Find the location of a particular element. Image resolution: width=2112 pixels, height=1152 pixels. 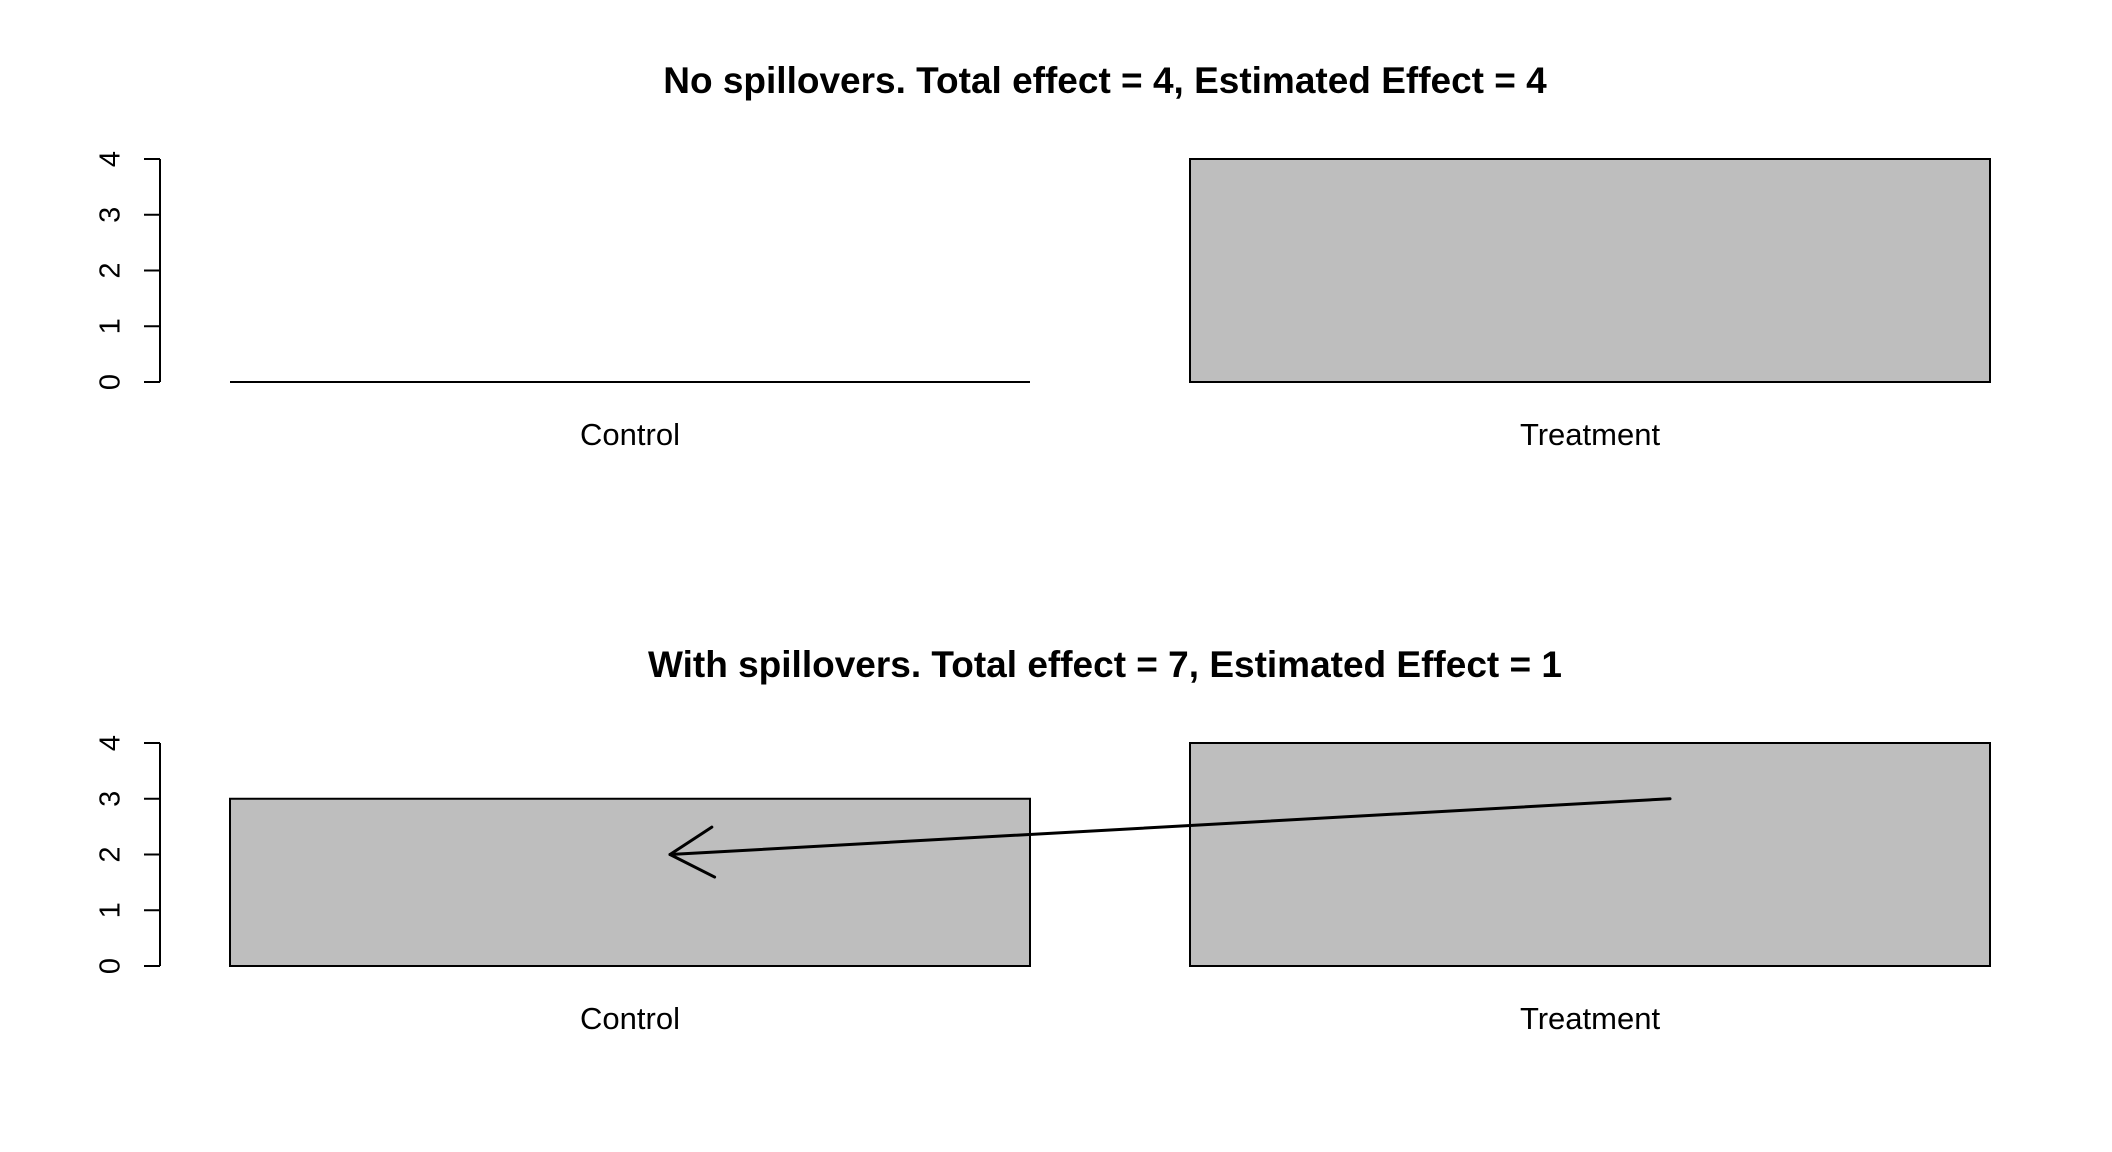

spillover-arrow is located at coordinates (1170, 826).